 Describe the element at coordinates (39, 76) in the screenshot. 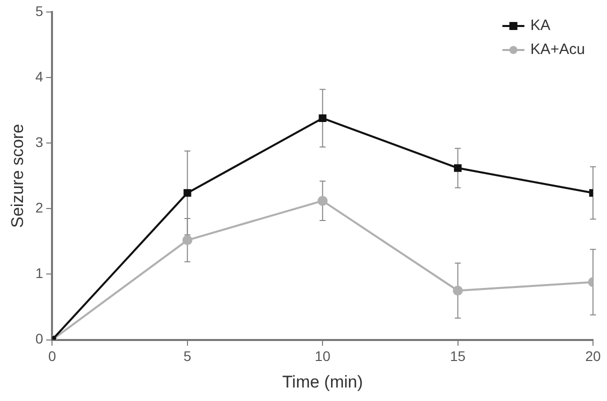

I see `y-tick-label: 4` at that location.